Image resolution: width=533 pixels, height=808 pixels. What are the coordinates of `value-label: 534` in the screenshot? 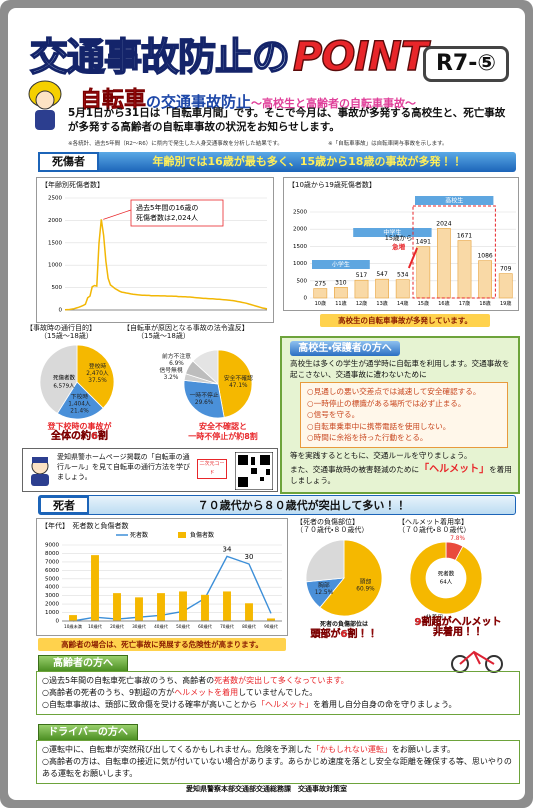 It's located at (403, 275).